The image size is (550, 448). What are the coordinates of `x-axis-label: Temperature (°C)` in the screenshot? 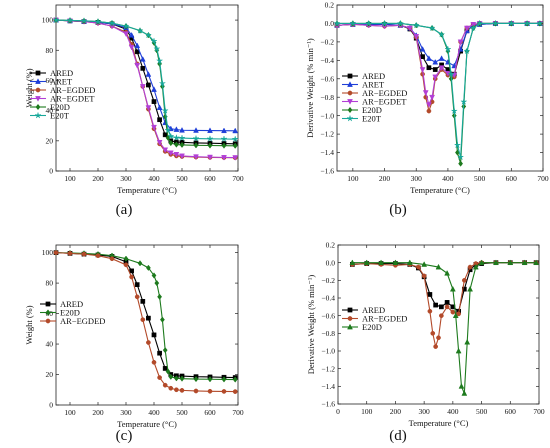 It's located at (440, 190).